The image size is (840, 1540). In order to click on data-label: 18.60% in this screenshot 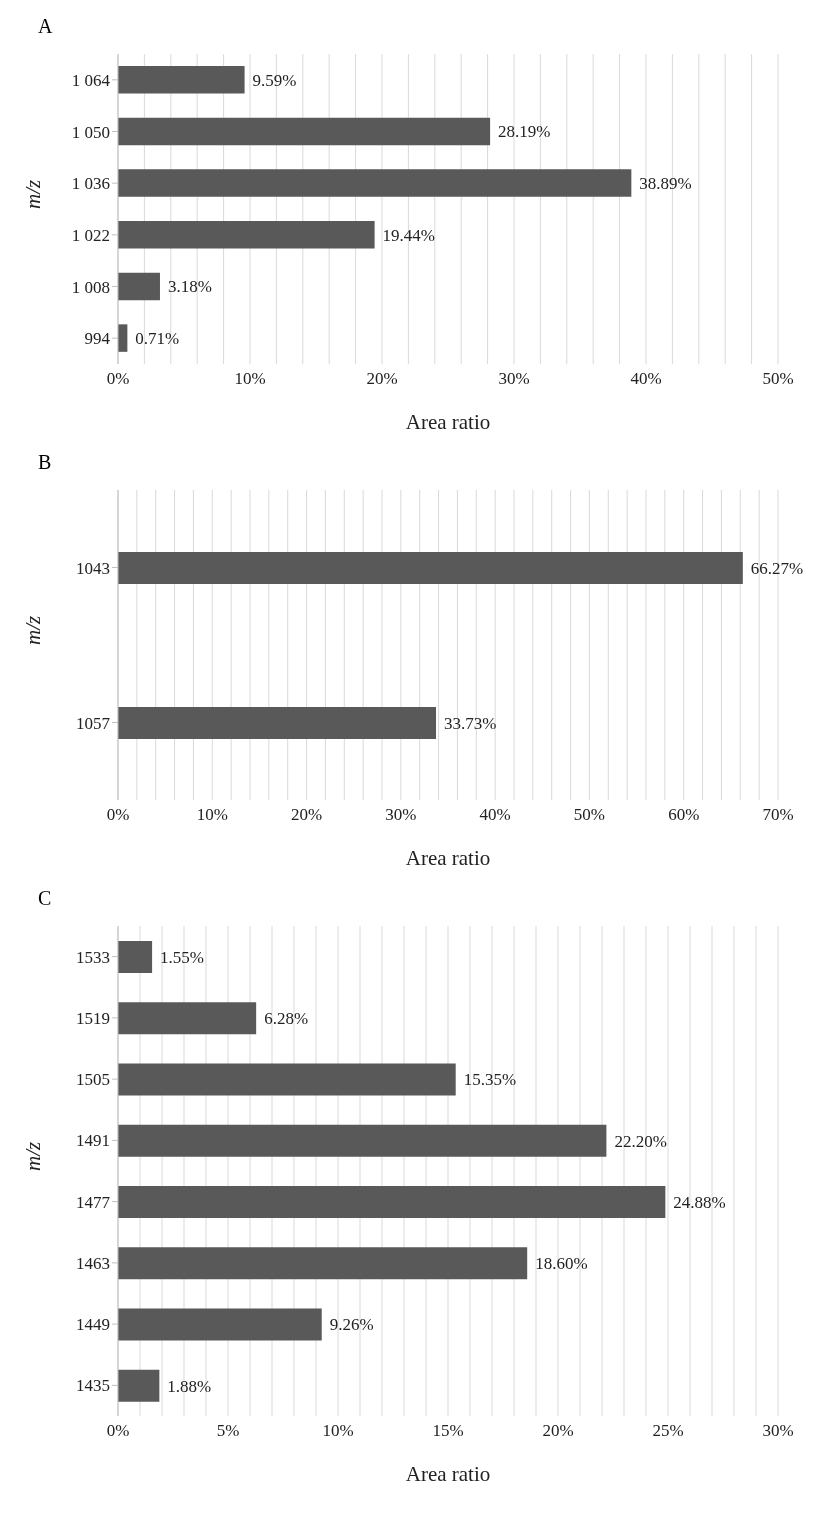, I will do `click(561, 1264)`.